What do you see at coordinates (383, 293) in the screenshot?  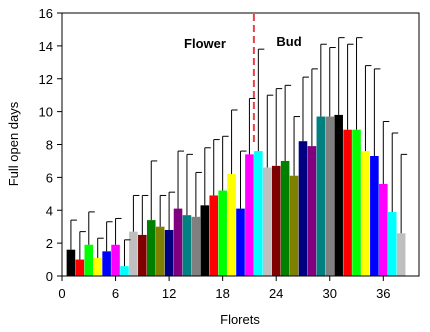 I see `x-tick-label: 36` at bounding box center [383, 293].